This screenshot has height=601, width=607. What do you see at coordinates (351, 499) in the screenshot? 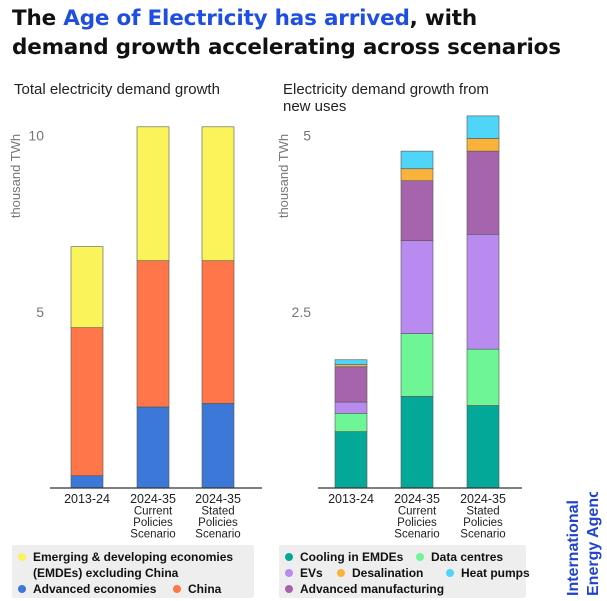
I see `chart1-category-0-line-0: 2013-24` at bounding box center [351, 499].